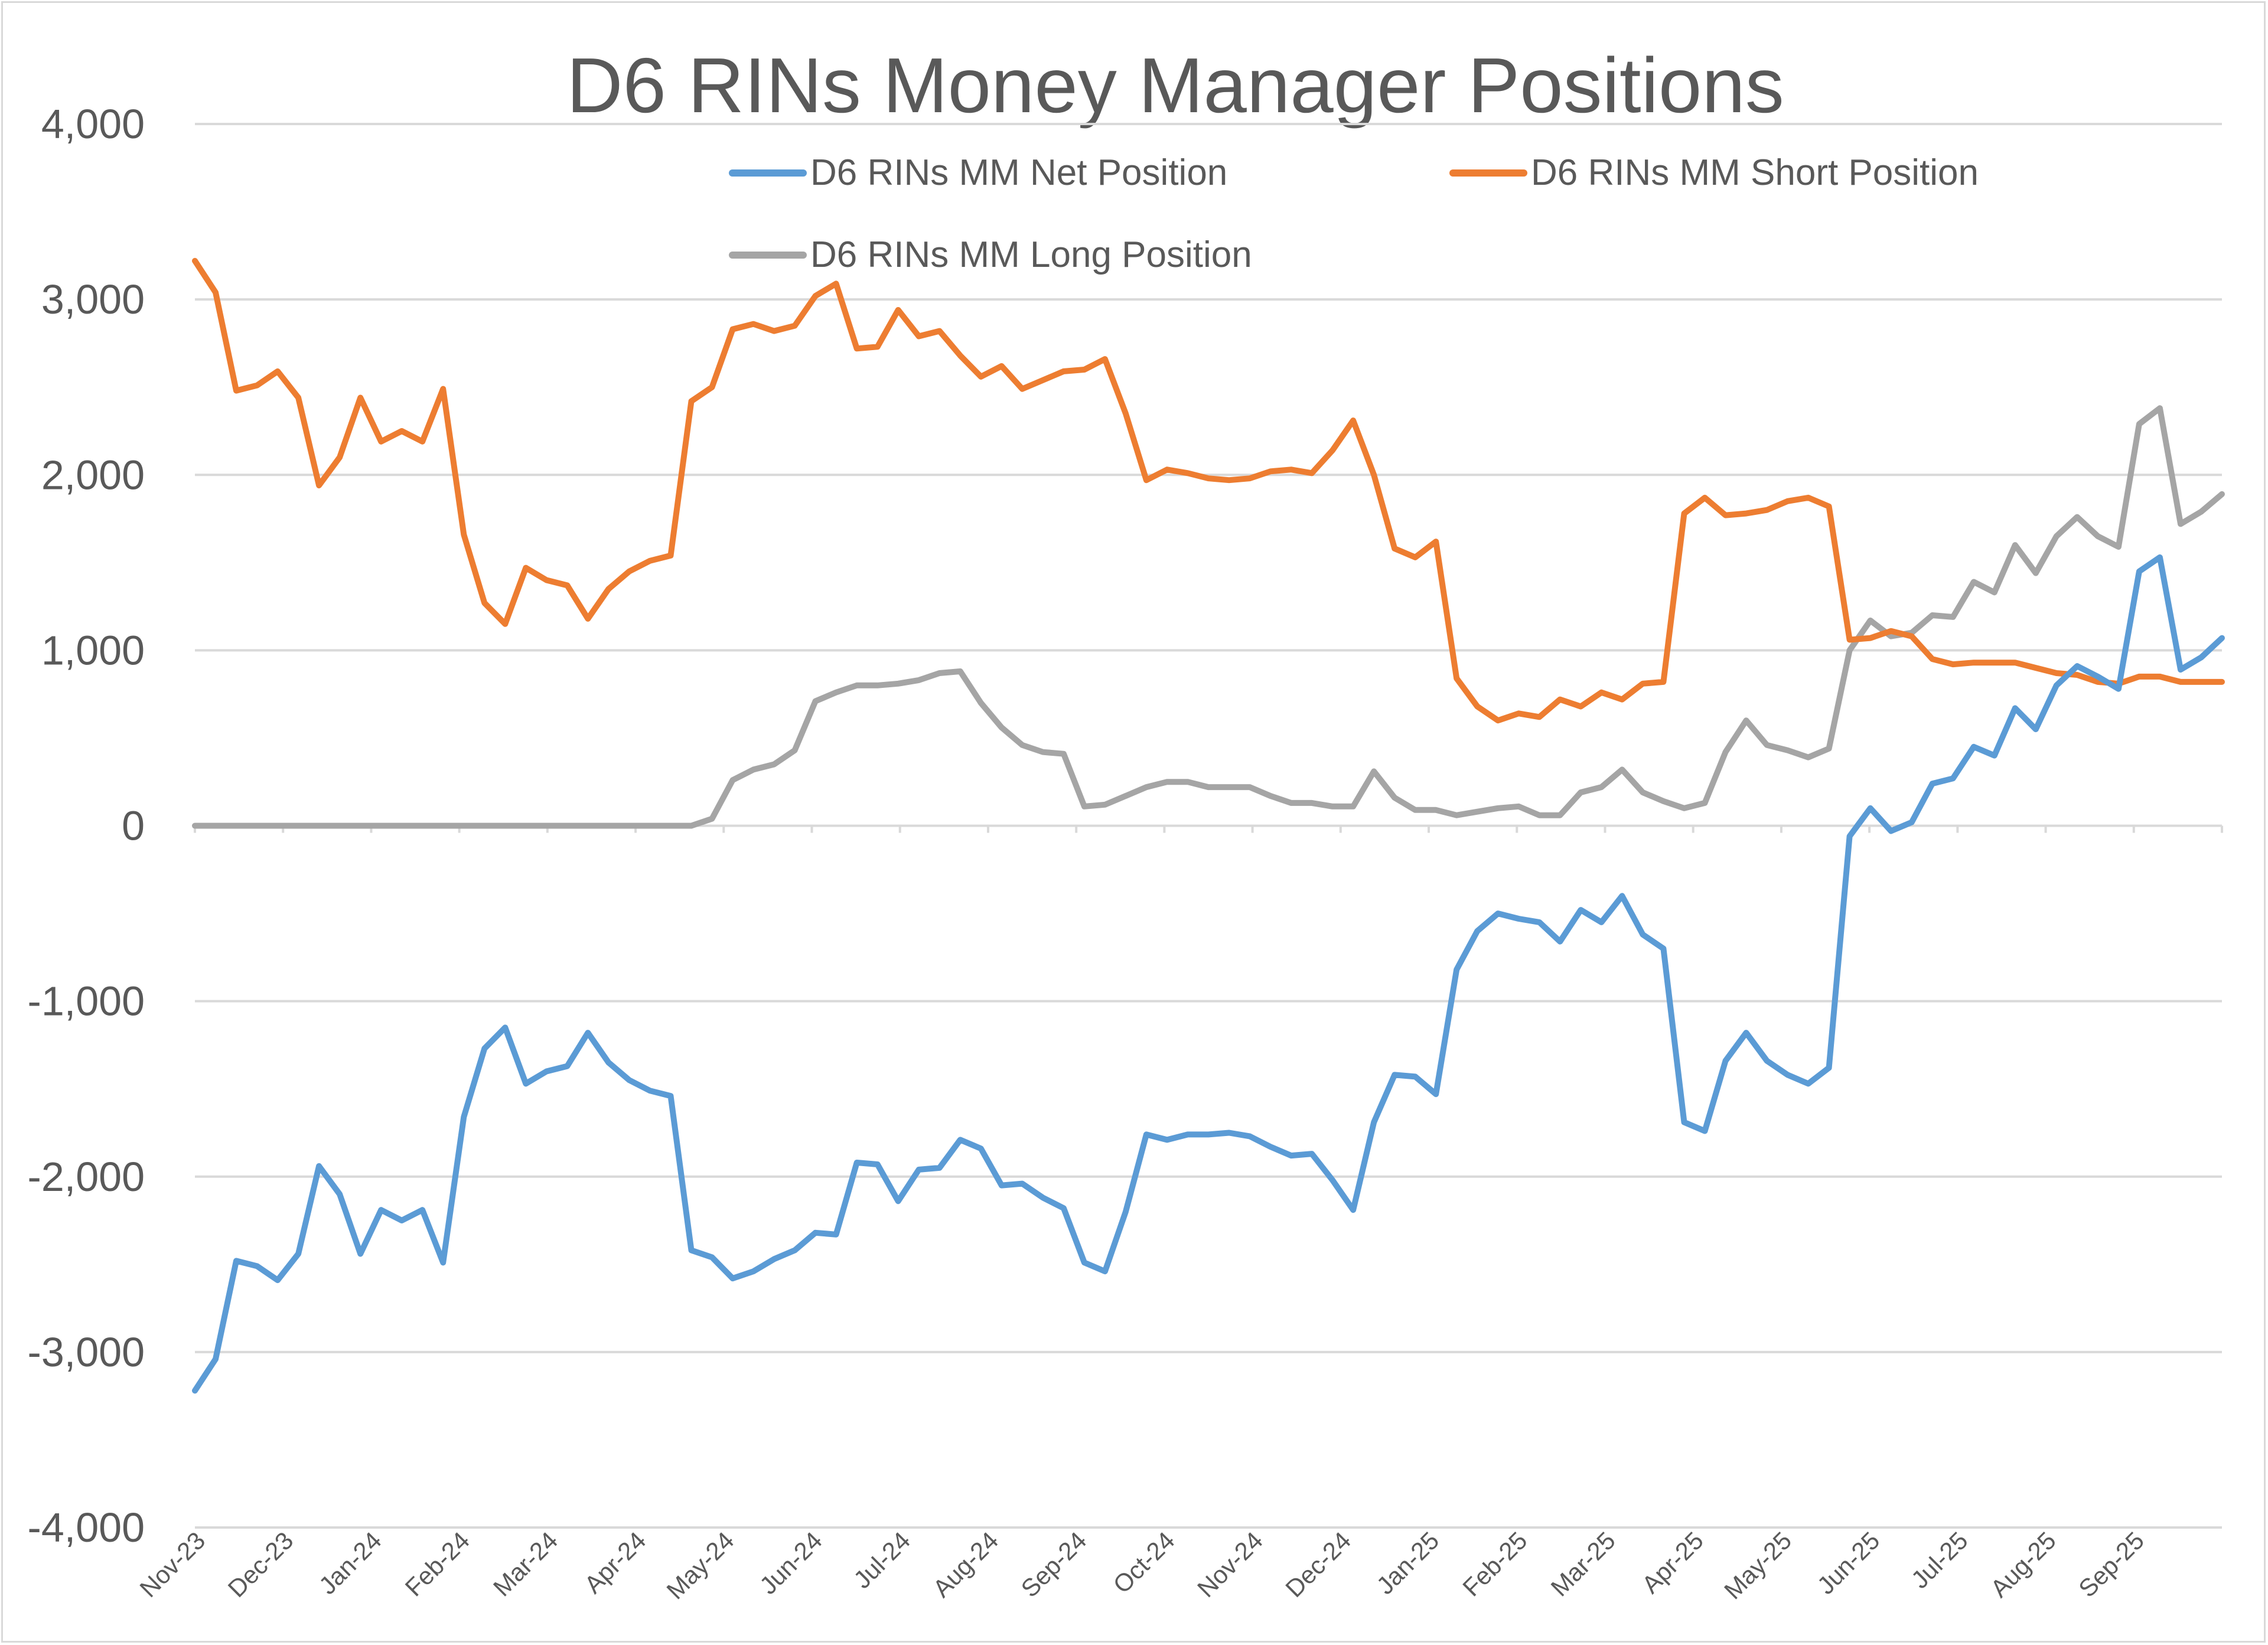 This screenshot has height=1645, width=2268. I want to click on x-tick-label: Apr-25, so click(1673, 1562).